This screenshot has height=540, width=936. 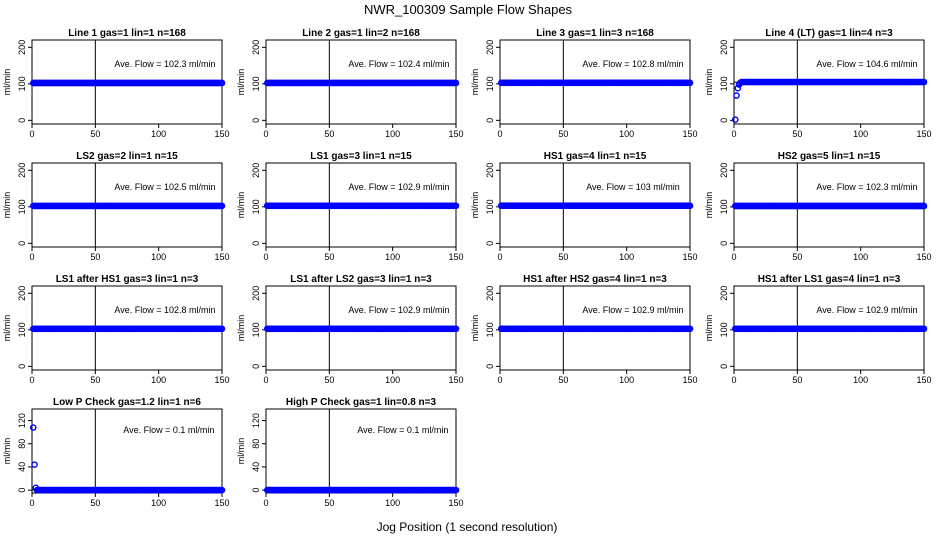 I want to click on y-tick-label: 120, so click(x=256, y=420).